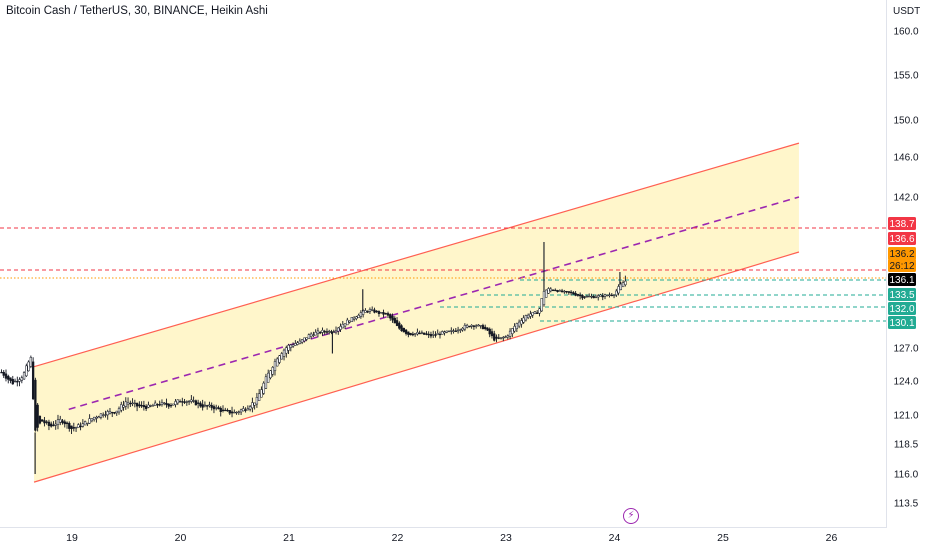 This screenshot has height=550, width=932. Describe the element at coordinates (901, 309) in the screenshot. I see `price-label-text: 132.0` at that location.